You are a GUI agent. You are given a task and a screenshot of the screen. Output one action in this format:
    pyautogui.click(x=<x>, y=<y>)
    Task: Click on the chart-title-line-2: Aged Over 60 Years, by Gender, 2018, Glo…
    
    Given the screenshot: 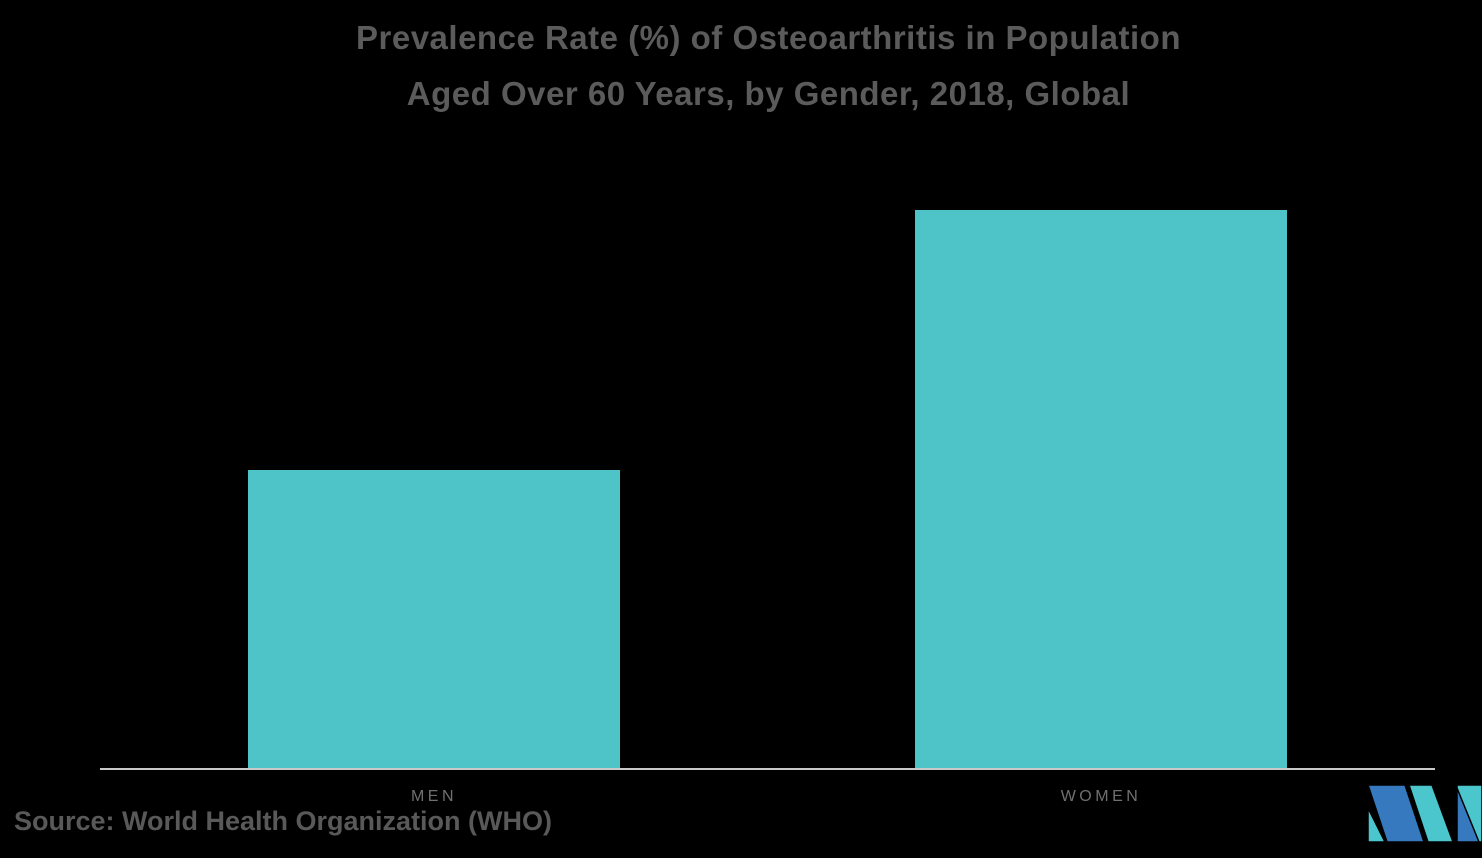 What is the action you would take?
    pyautogui.click(x=768, y=93)
    